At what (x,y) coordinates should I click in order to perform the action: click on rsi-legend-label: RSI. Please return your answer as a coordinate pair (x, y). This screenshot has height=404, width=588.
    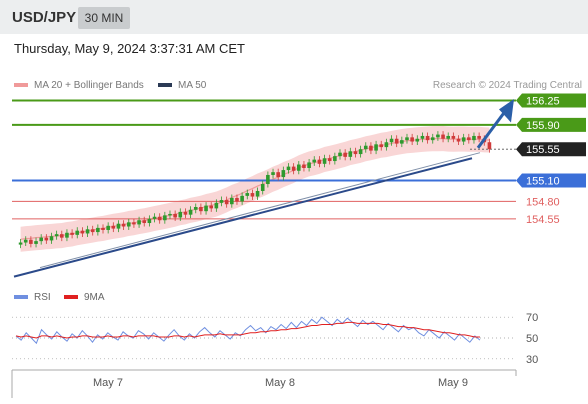
    Looking at the image, I should click on (42, 297).